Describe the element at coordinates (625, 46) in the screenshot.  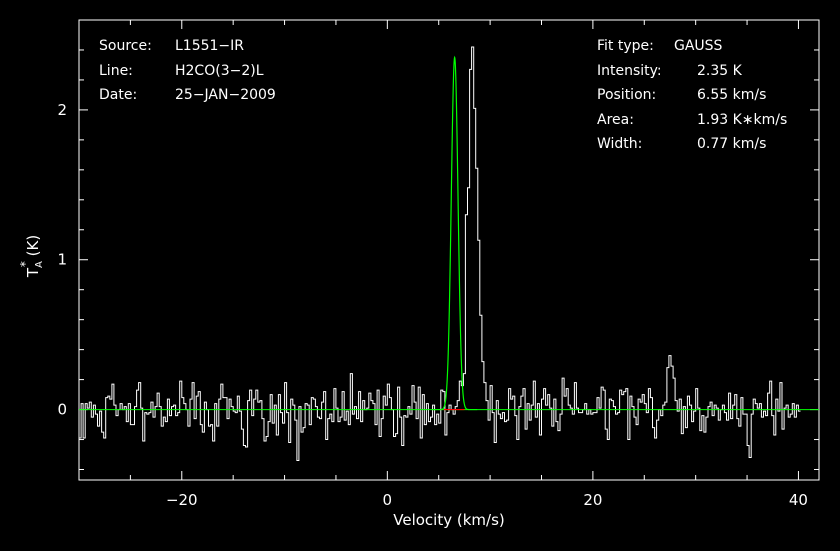
I see `info-right-label-fit-type: Fit type:` at that location.